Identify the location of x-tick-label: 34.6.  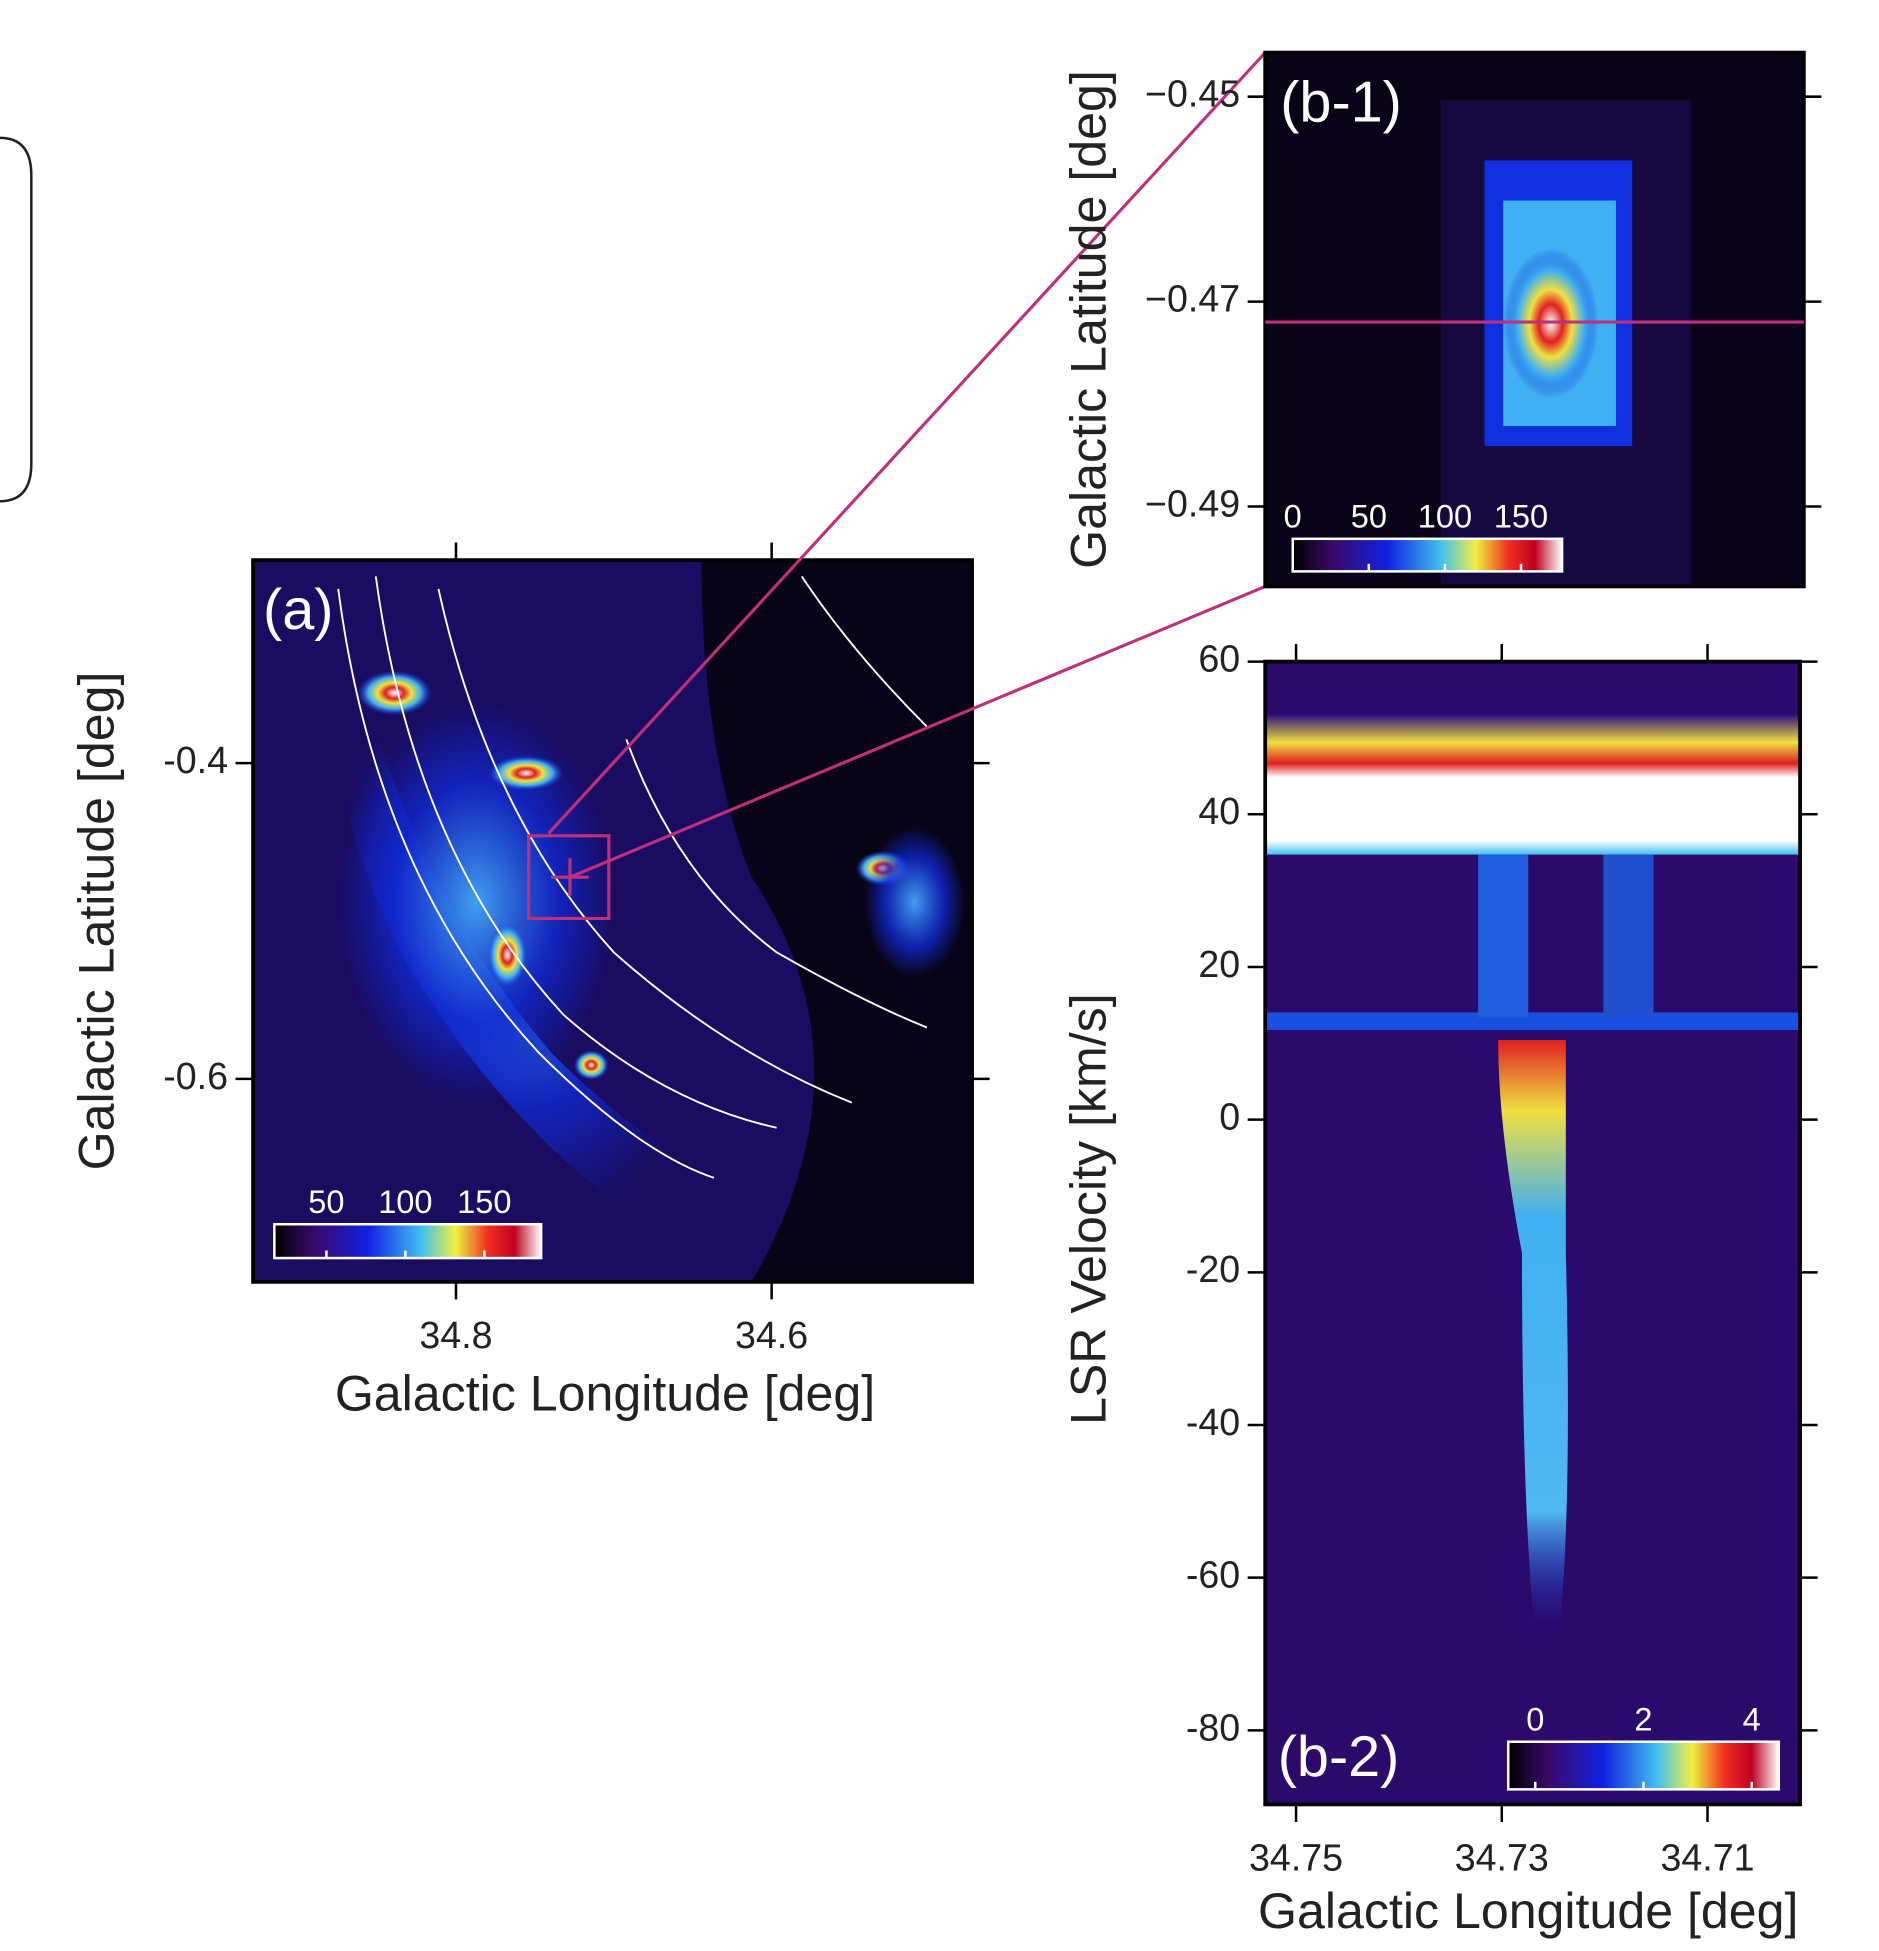
(771, 1335).